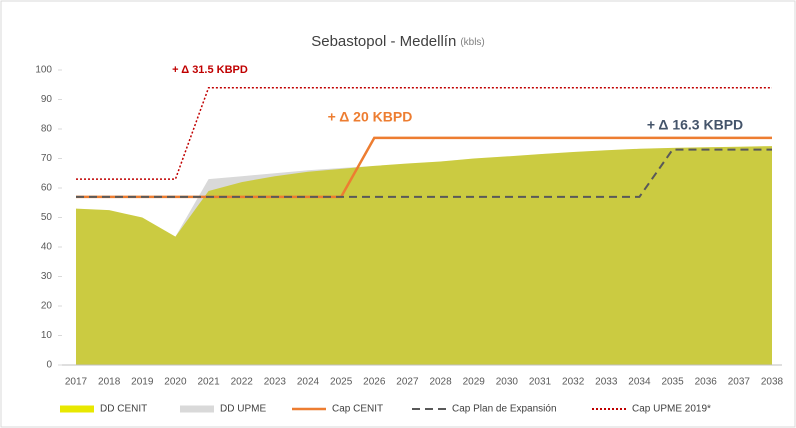 This screenshot has height=428, width=796. What do you see at coordinates (407, 382) in the screenshot?
I see `x-tick-label: 2027` at bounding box center [407, 382].